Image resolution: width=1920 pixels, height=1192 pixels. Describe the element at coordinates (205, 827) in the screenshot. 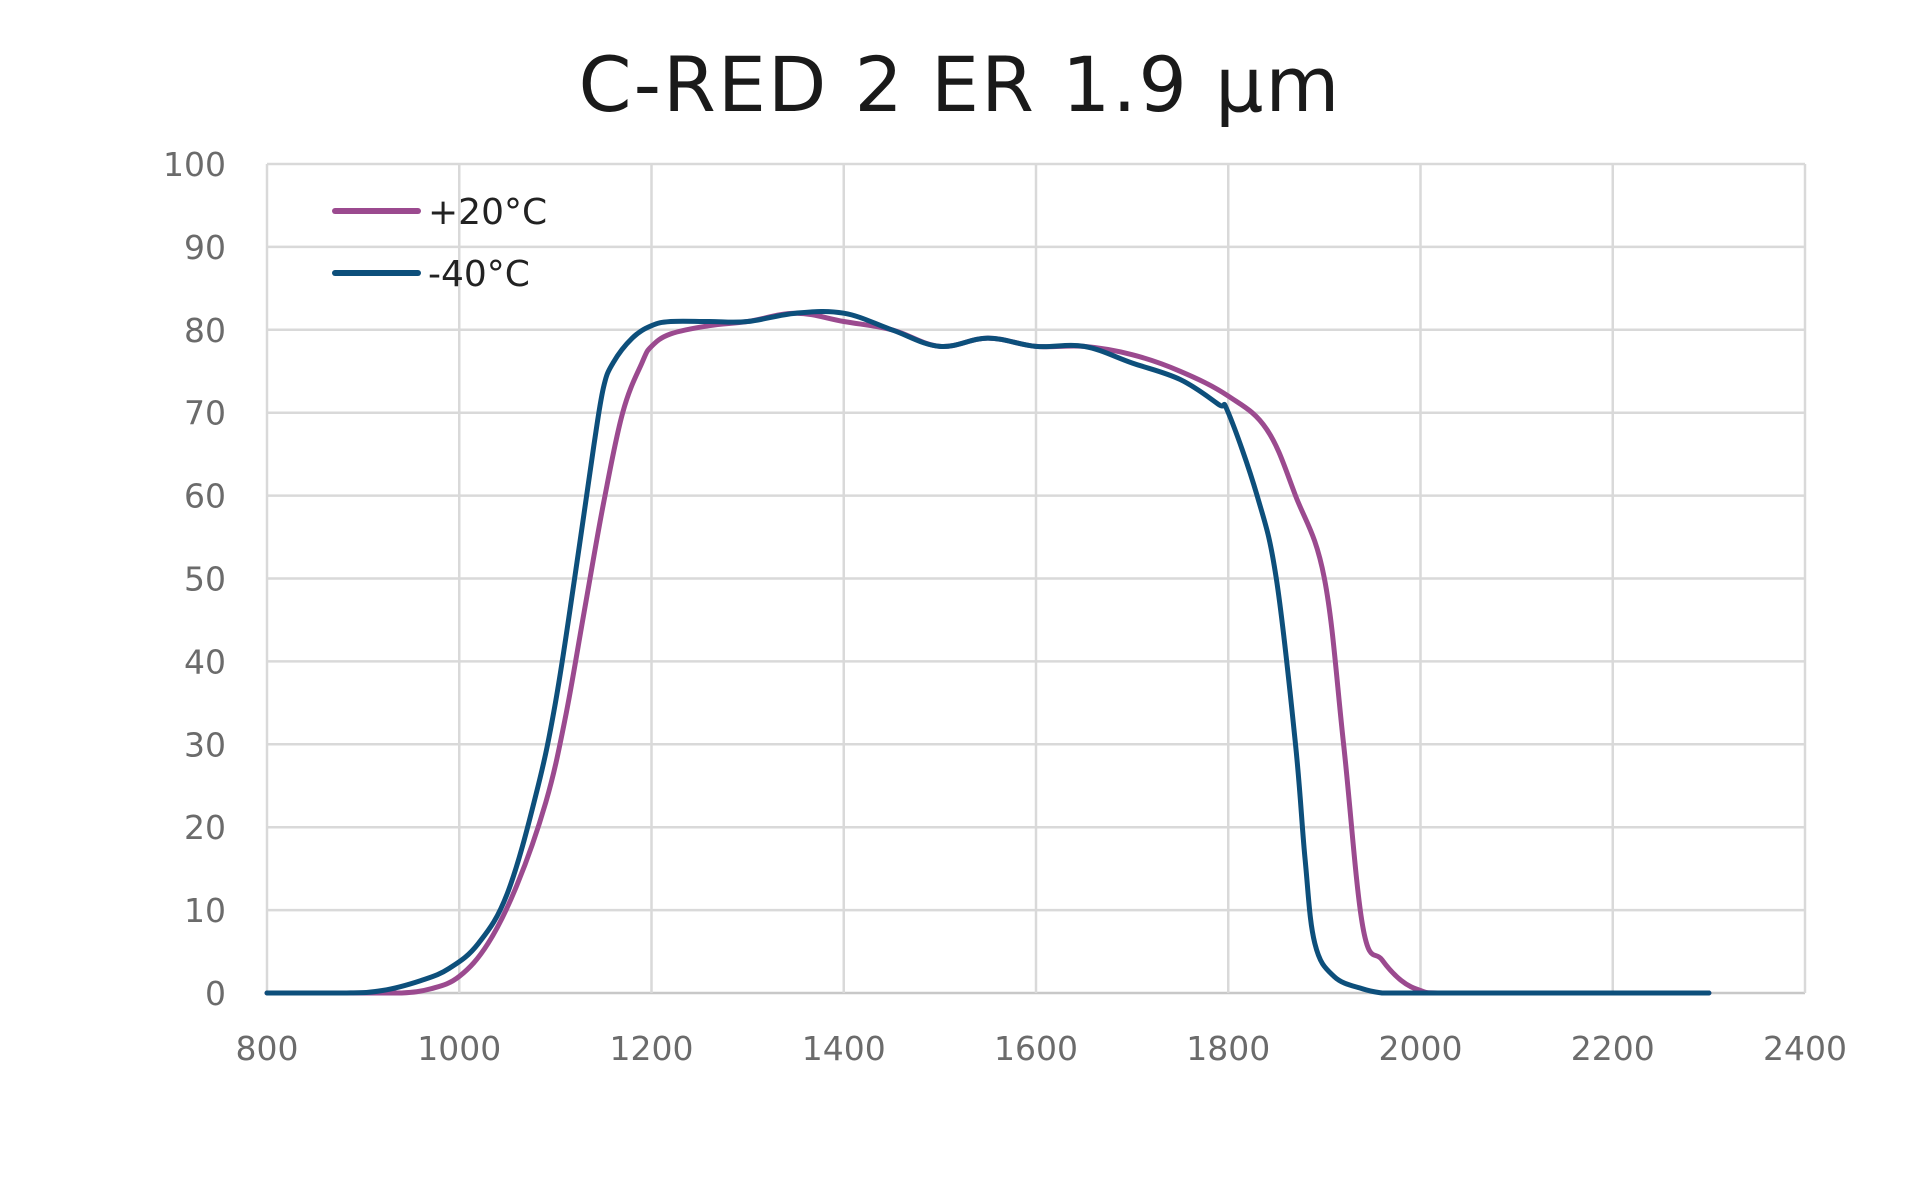

I see `y-tick-label: 20` at that location.